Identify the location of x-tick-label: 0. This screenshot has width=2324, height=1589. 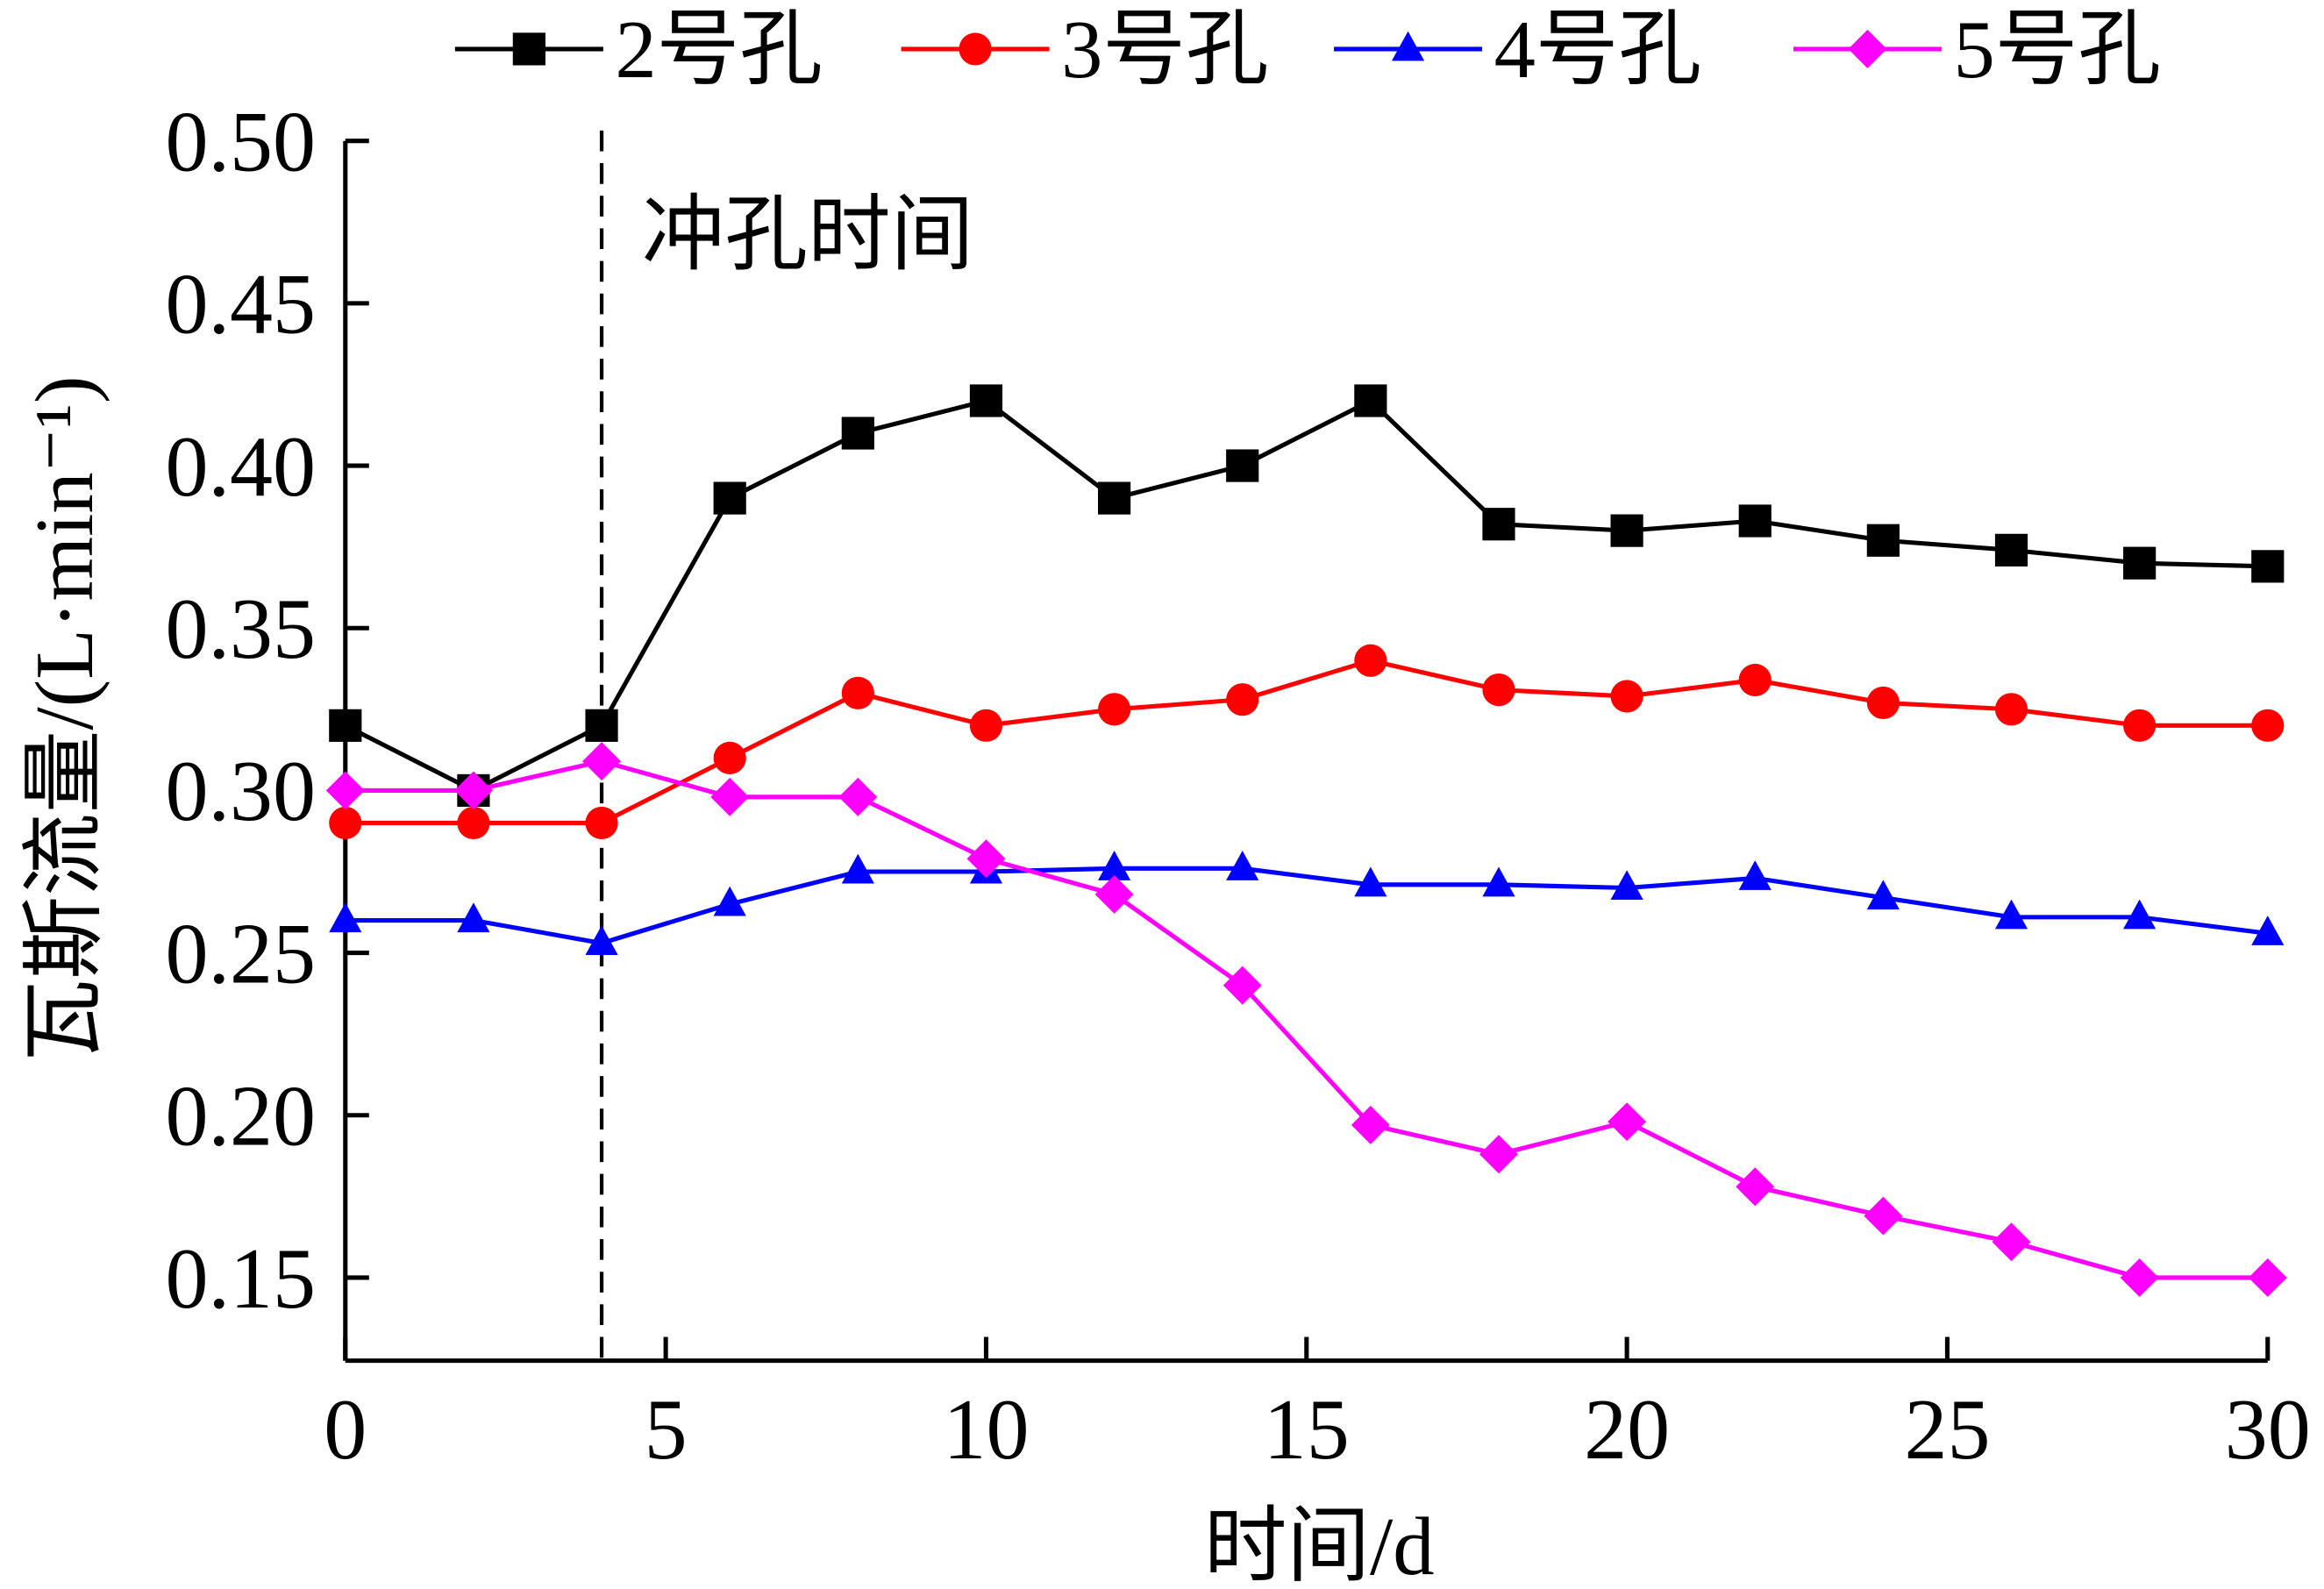
(345, 1431).